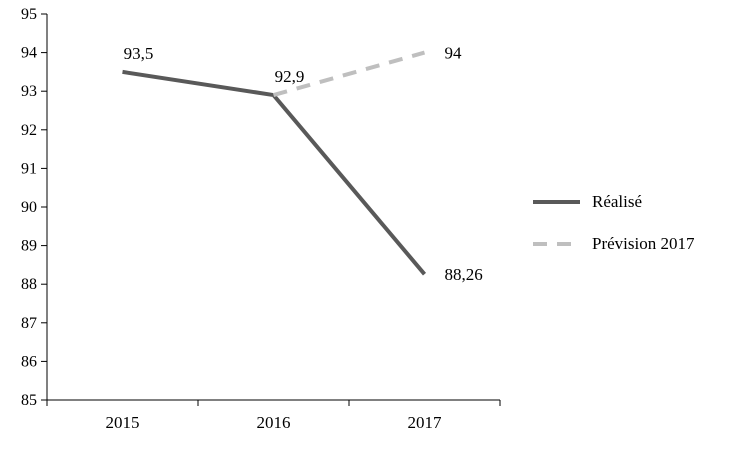 Image resolution: width=750 pixels, height=450 pixels. I want to click on y-tick-label: 88, so click(29, 284).